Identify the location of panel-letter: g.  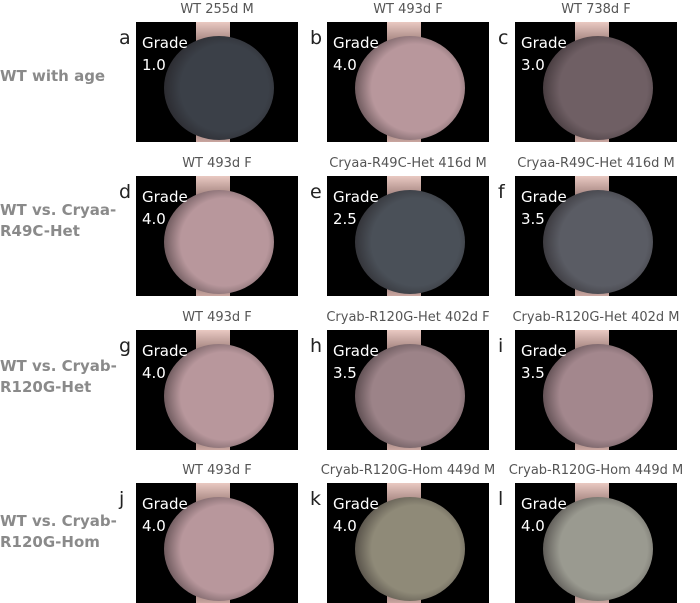
(125, 346).